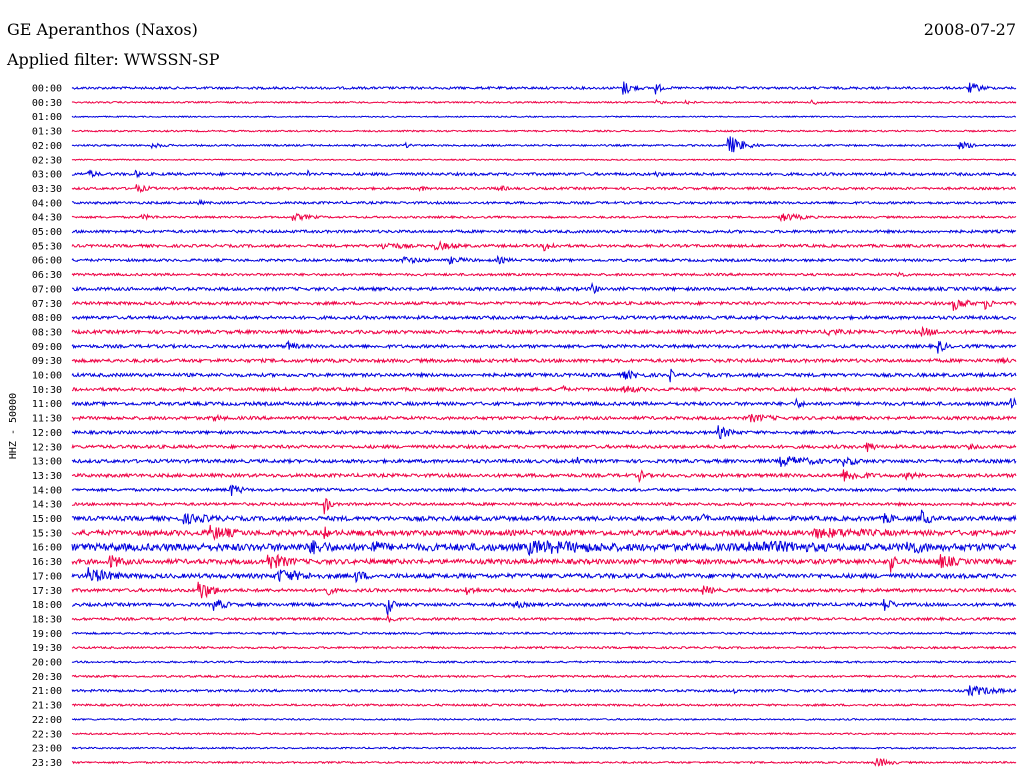 Image resolution: width=1024 pixels, height=780 pixels. What do you see at coordinates (47, 390) in the screenshot?
I see `time-tick-label: 10:30` at bounding box center [47, 390].